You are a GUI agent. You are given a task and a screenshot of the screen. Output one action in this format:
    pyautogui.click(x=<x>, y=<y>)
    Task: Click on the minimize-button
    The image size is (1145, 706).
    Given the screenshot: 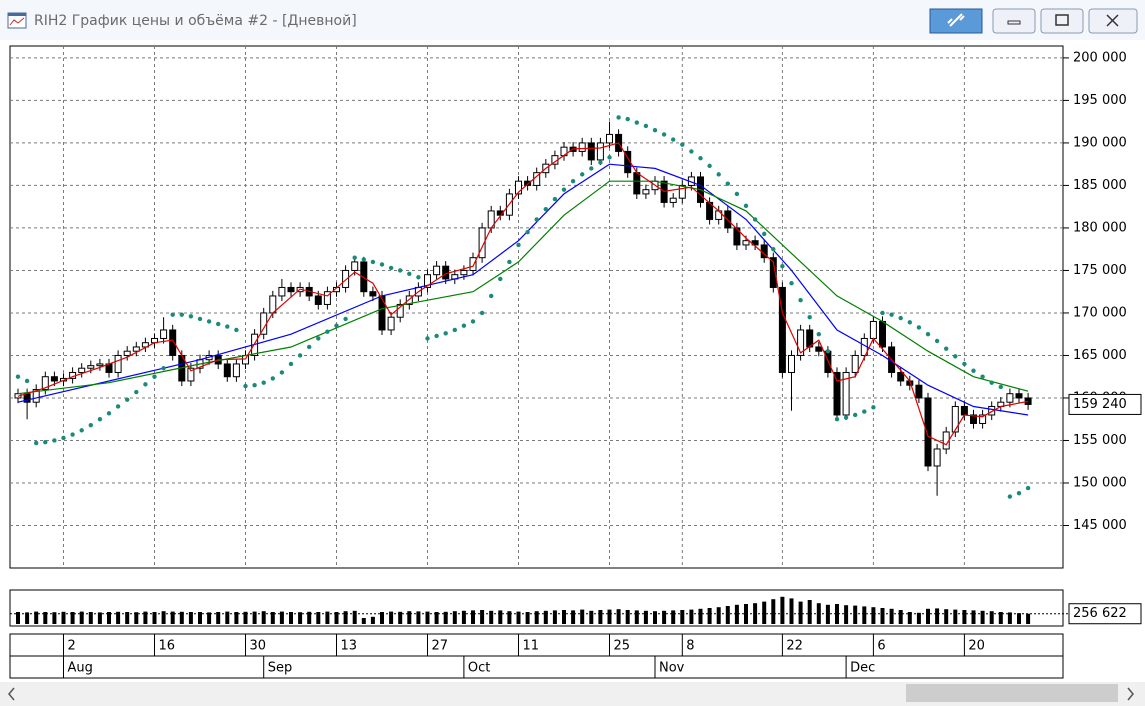 What is the action you would take?
    pyautogui.click(x=1014, y=21)
    